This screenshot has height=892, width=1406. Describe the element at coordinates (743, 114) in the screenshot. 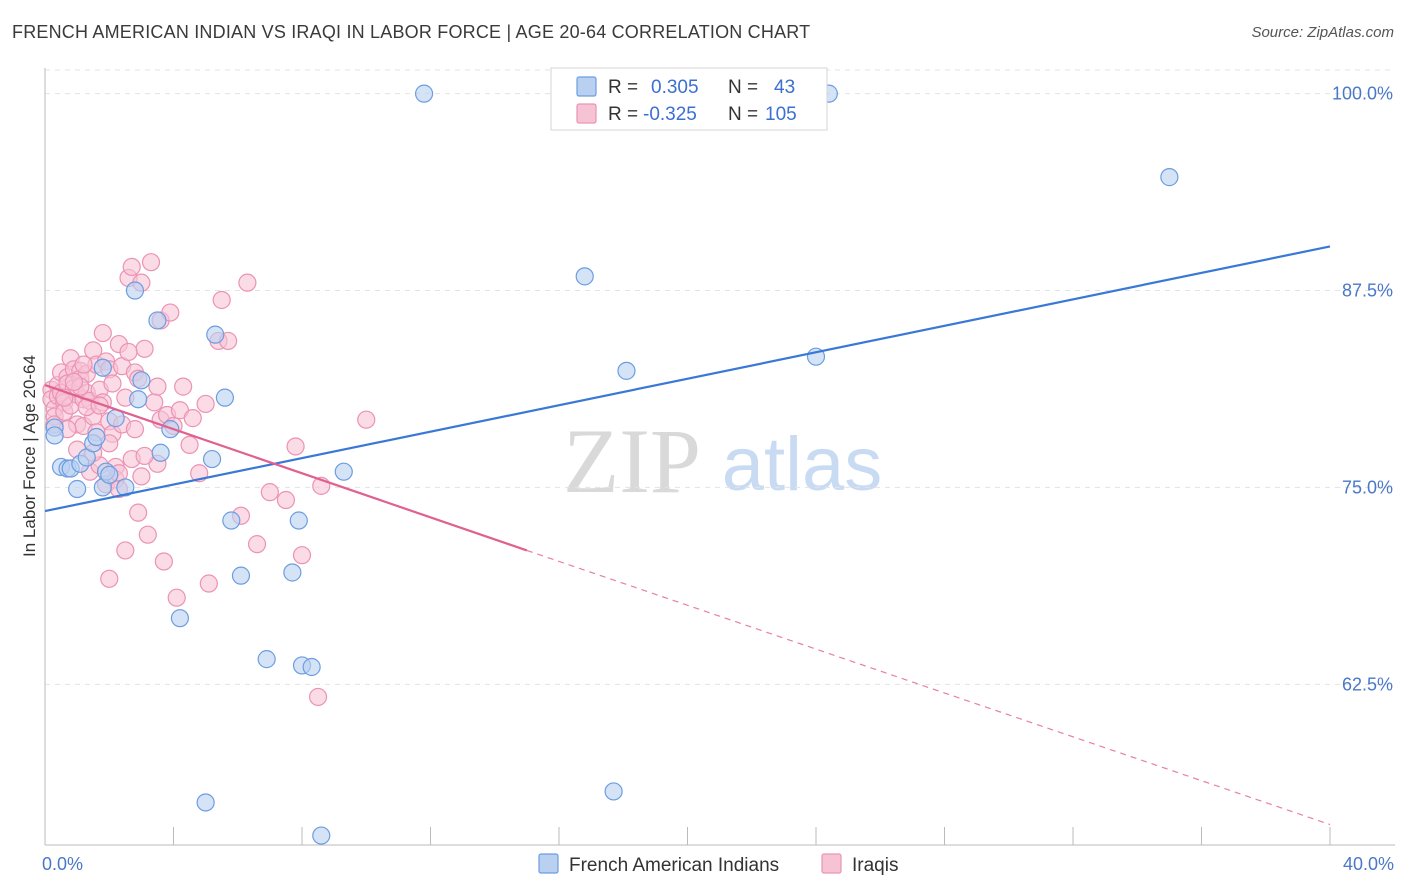

I see `legend-n-label-pink: N =` at that location.